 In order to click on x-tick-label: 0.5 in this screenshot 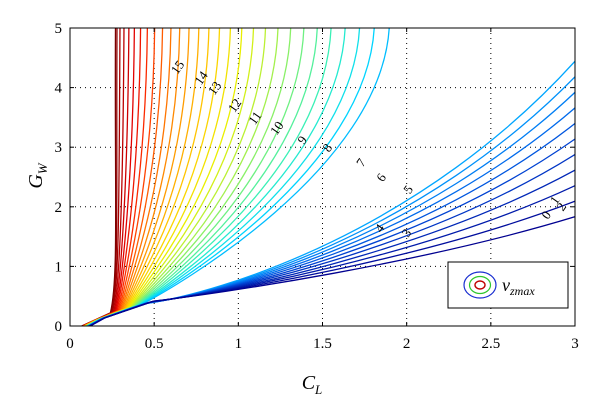, I will do `click(154, 344)`.